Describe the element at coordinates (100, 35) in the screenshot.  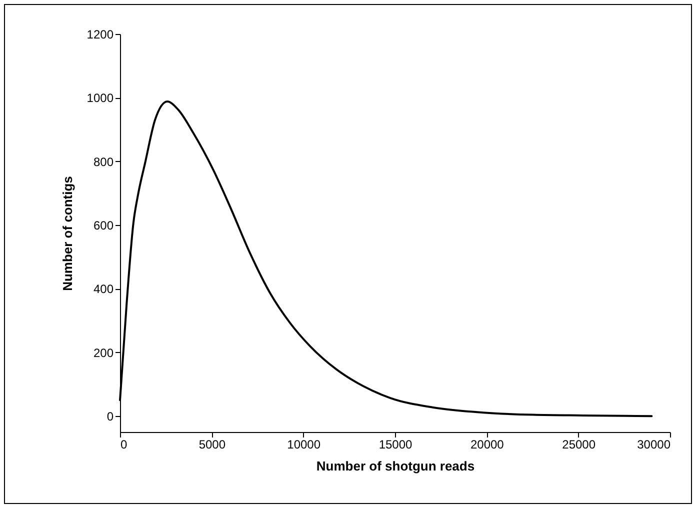
I see `y-tick-label: 1200` at that location.